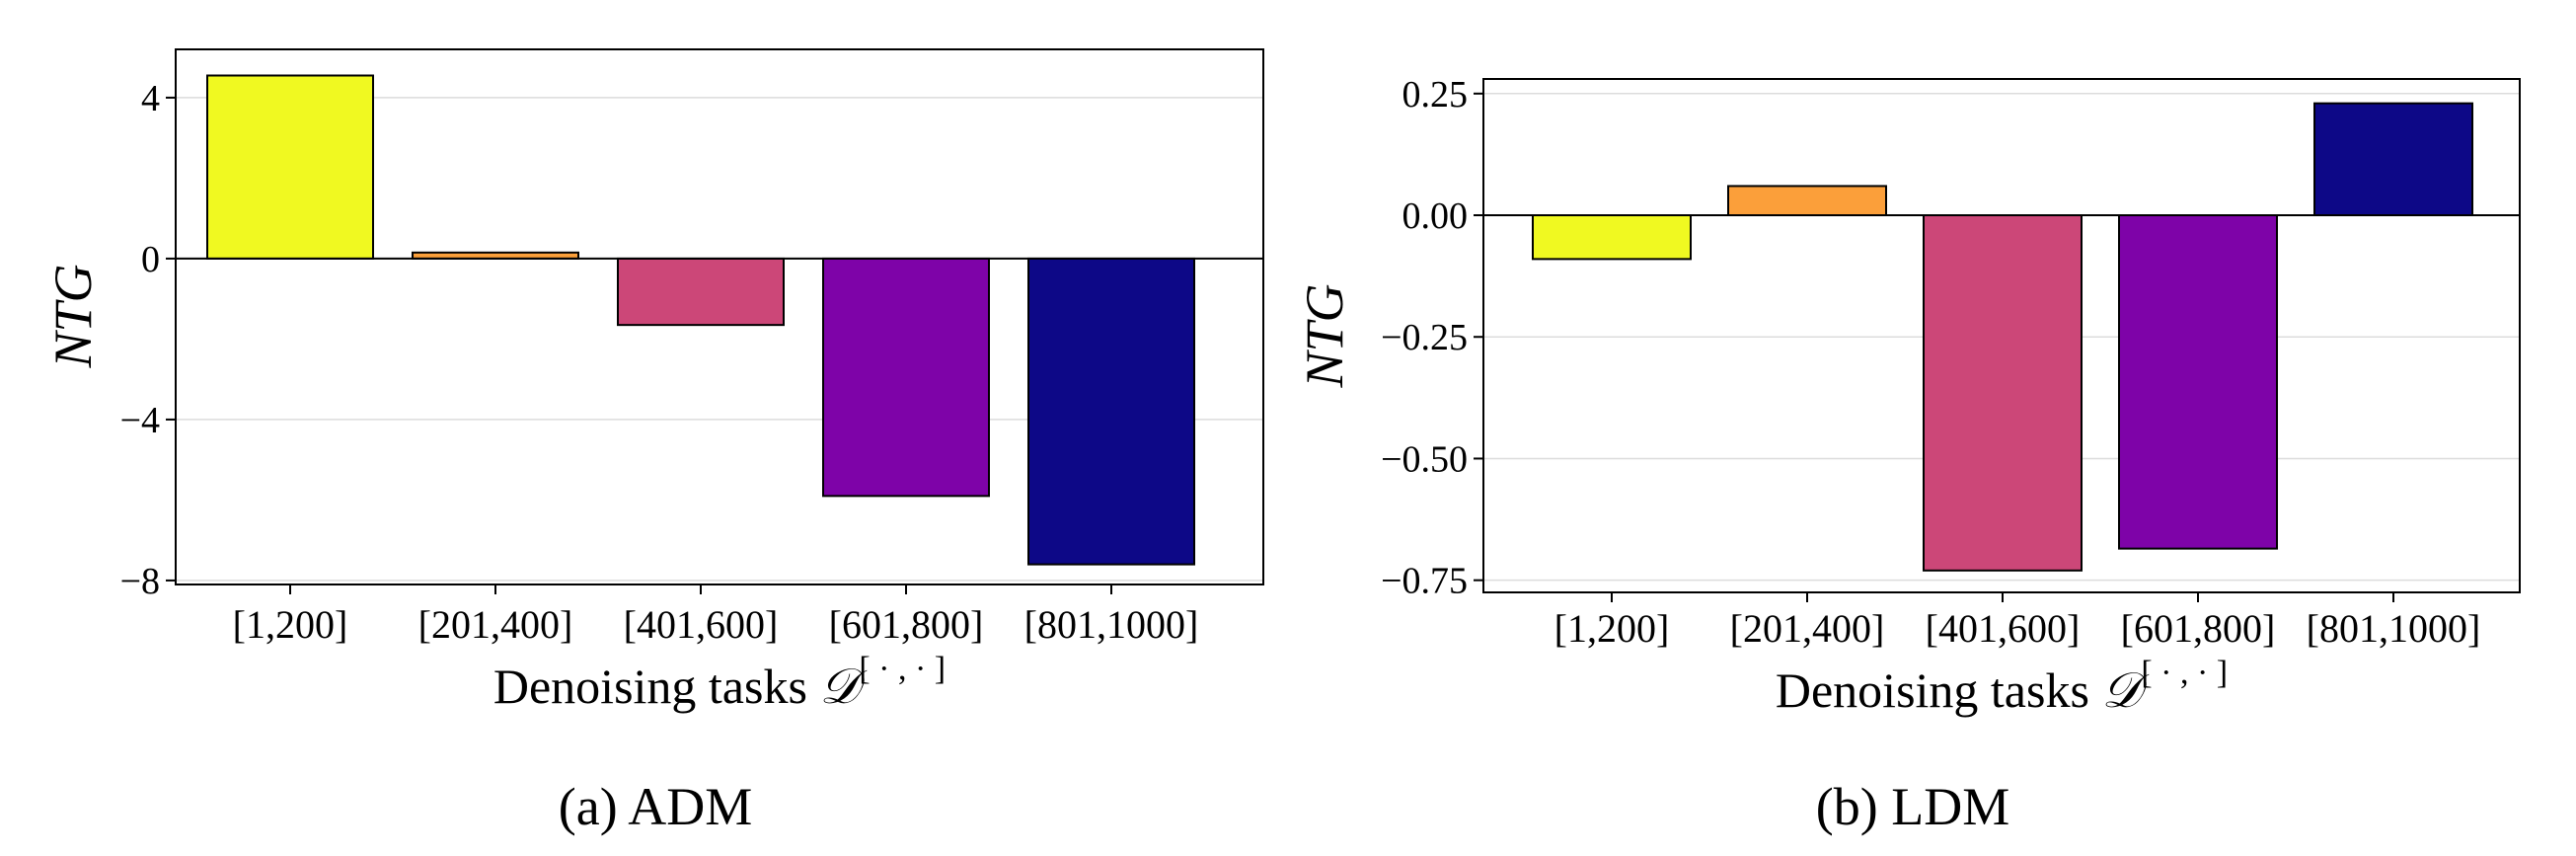 Image resolution: width=2576 pixels, height=856 pixels. What do you see at coordinates (1425, 337) in the screenshot?
I see `y-tick-label: −0.25` at bounding box center [1425, 337].